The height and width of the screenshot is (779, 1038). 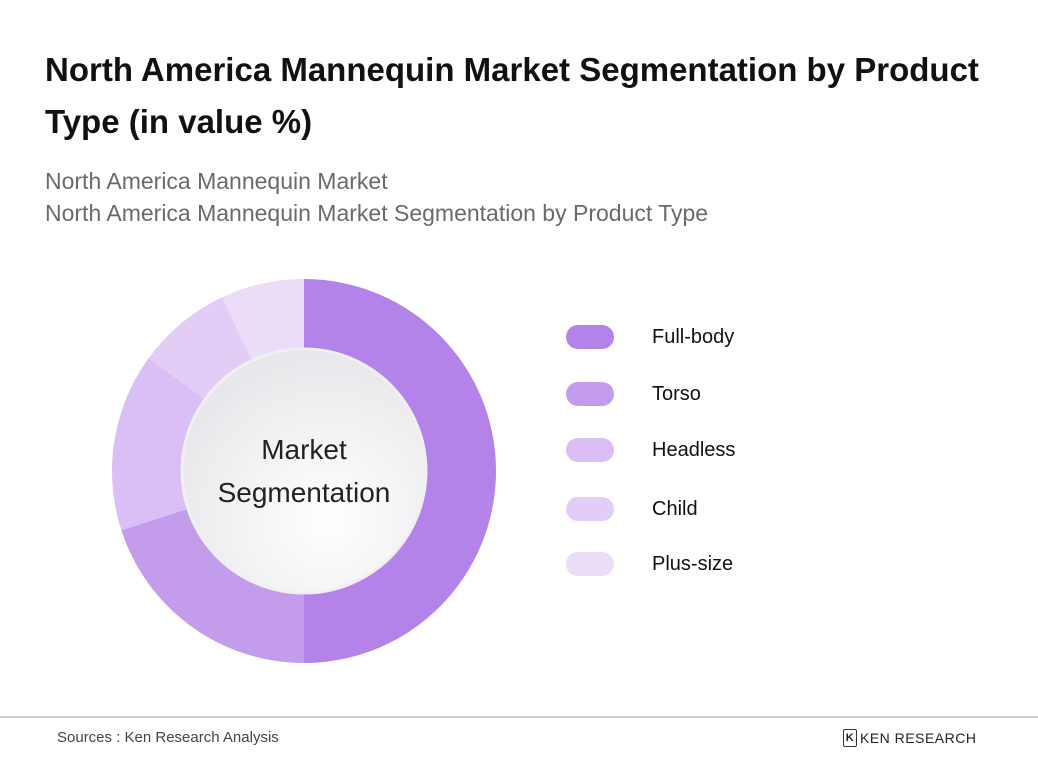 What do you see at coordinates (650, 337) in the screenshot?
I see `legend-item-full-body: Full-body` at bounding box center [650, 337].